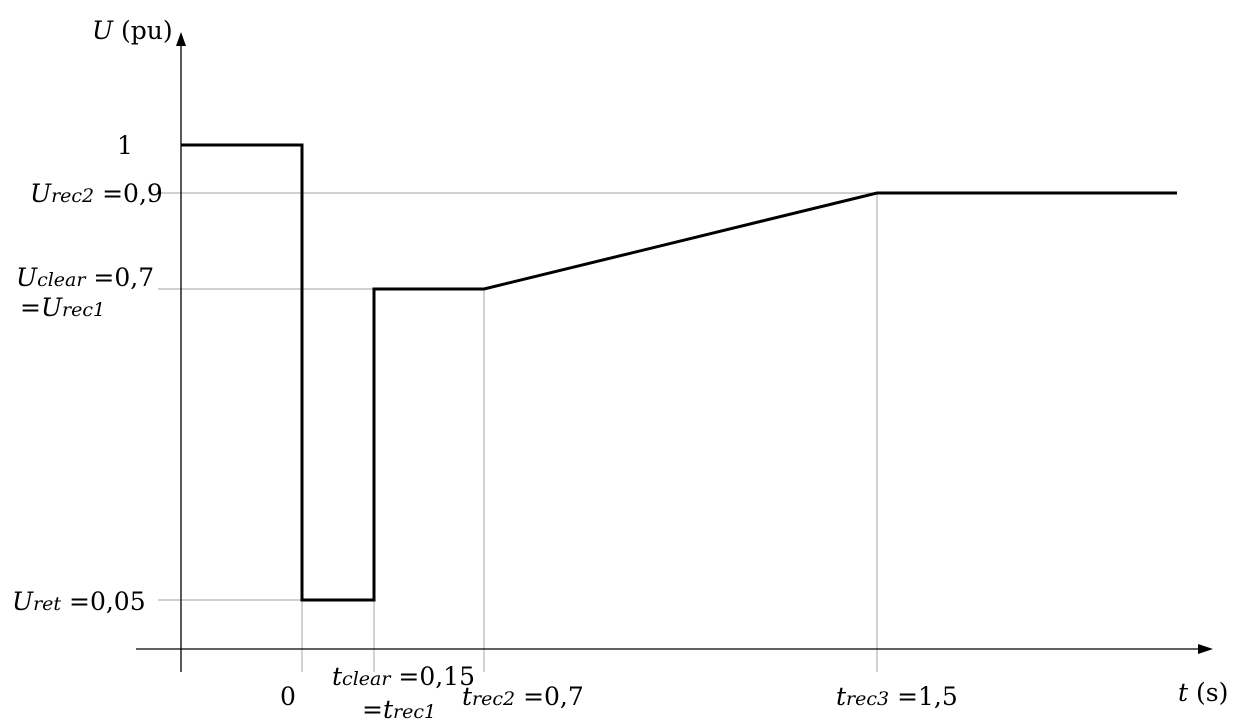  I want to click on x-axis-label: t (s), so click(1203, 692).